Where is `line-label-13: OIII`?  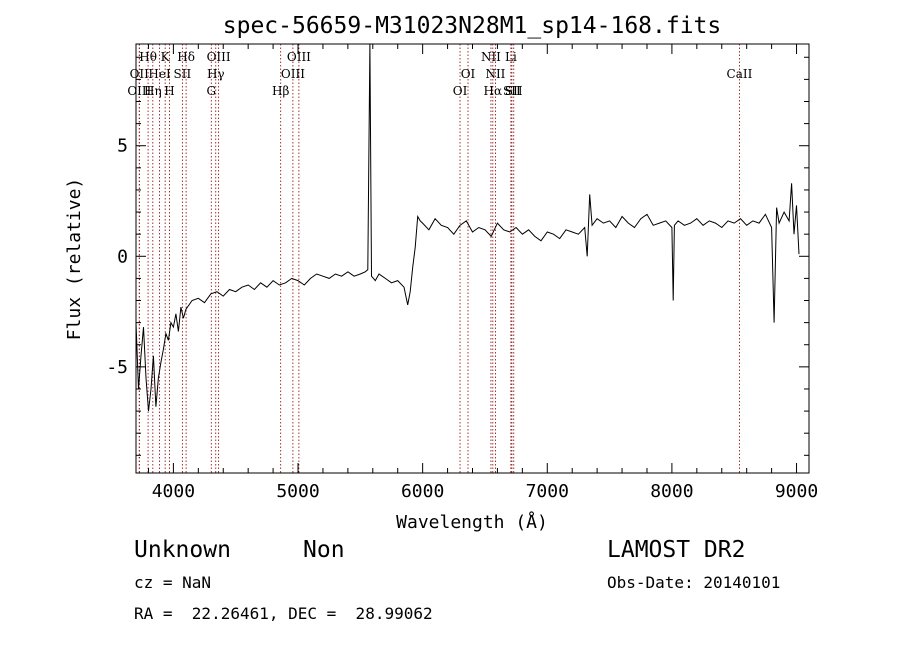 line-label-13: OIII is located at coordinates (293, 74).